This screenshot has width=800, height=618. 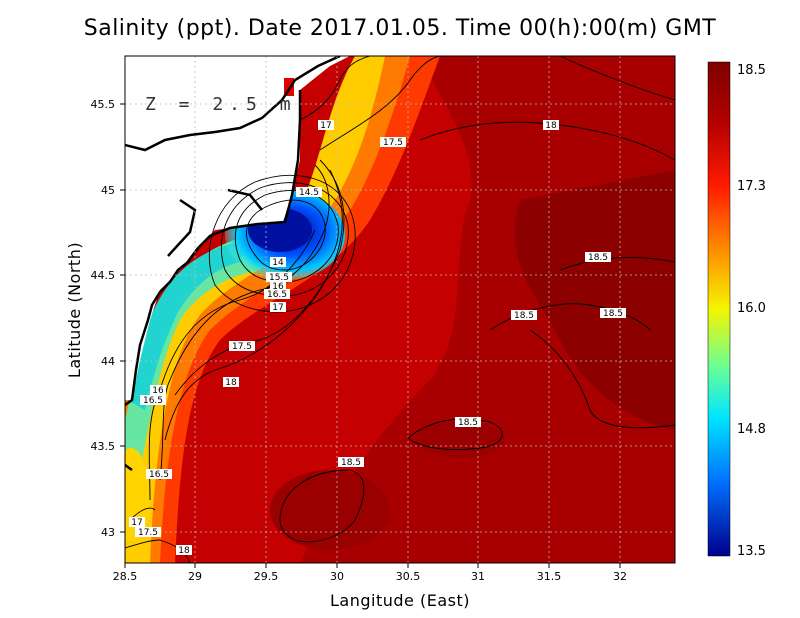 I want to click on x-tick-label: 32, so click(x=620, y=576).